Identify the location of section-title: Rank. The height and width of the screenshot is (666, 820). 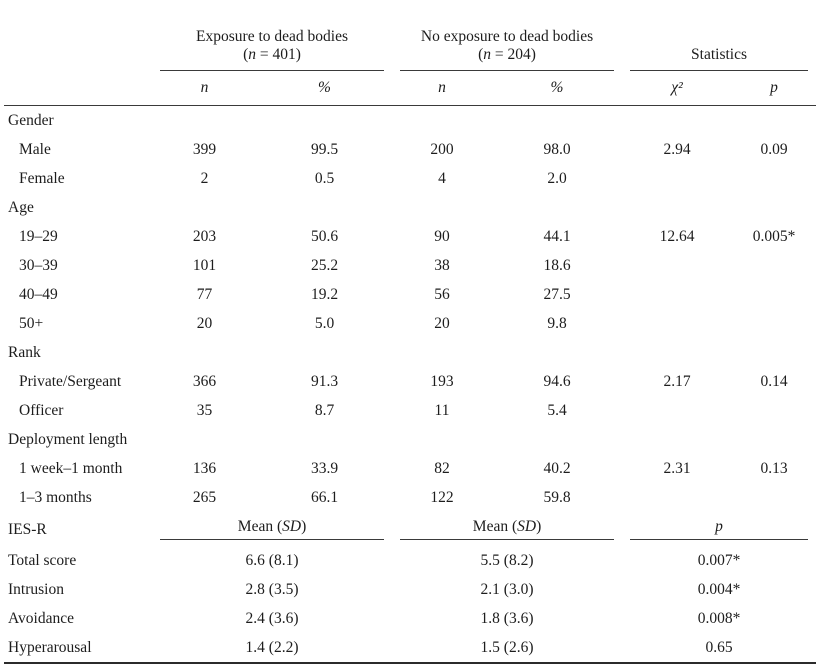
(24, 352).